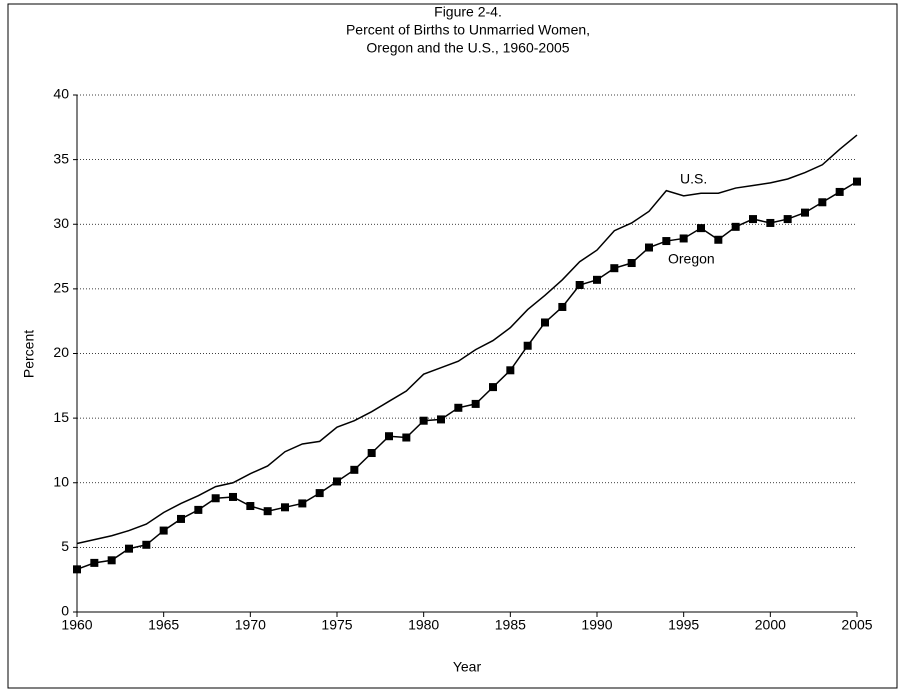  What do you see at coordinates (61, 288) in the screenshot?
I see `y-tick-label: 25` at bounding box center [61, 288].